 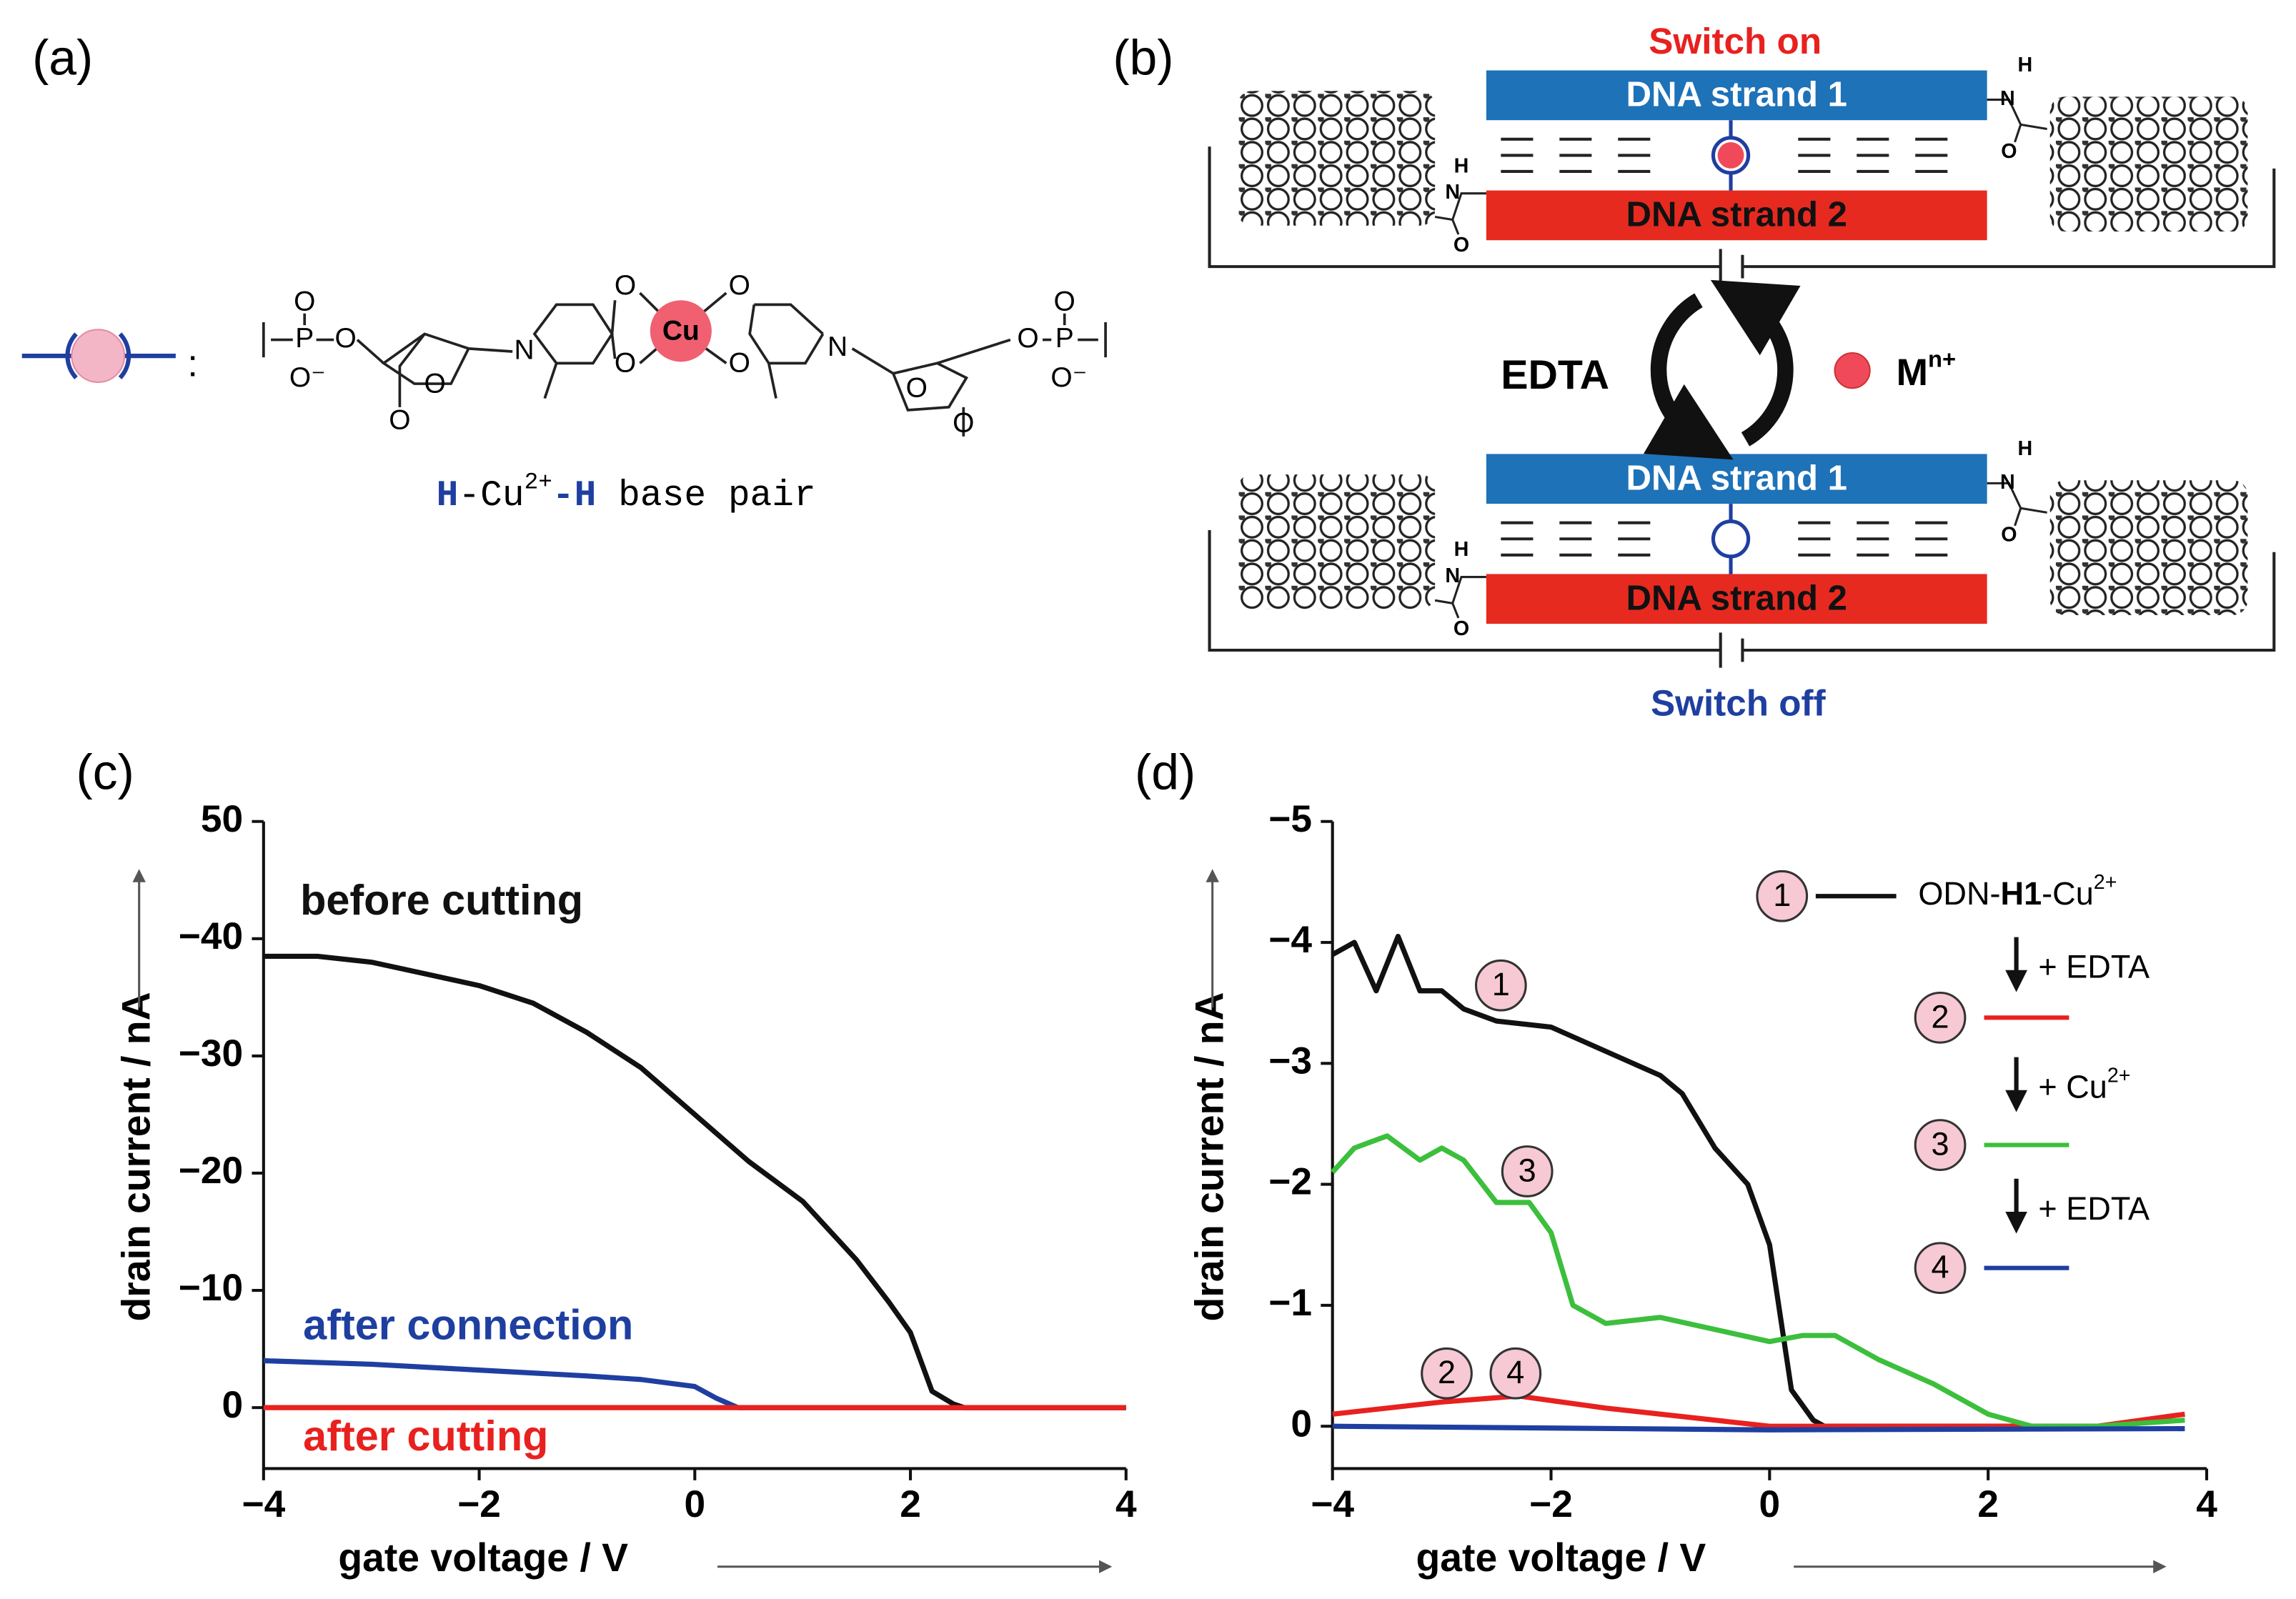 What do you see at coordinates (706, 495) in the screenshot?
I see `caption-part: base pair` at bounding box center [706, 495].